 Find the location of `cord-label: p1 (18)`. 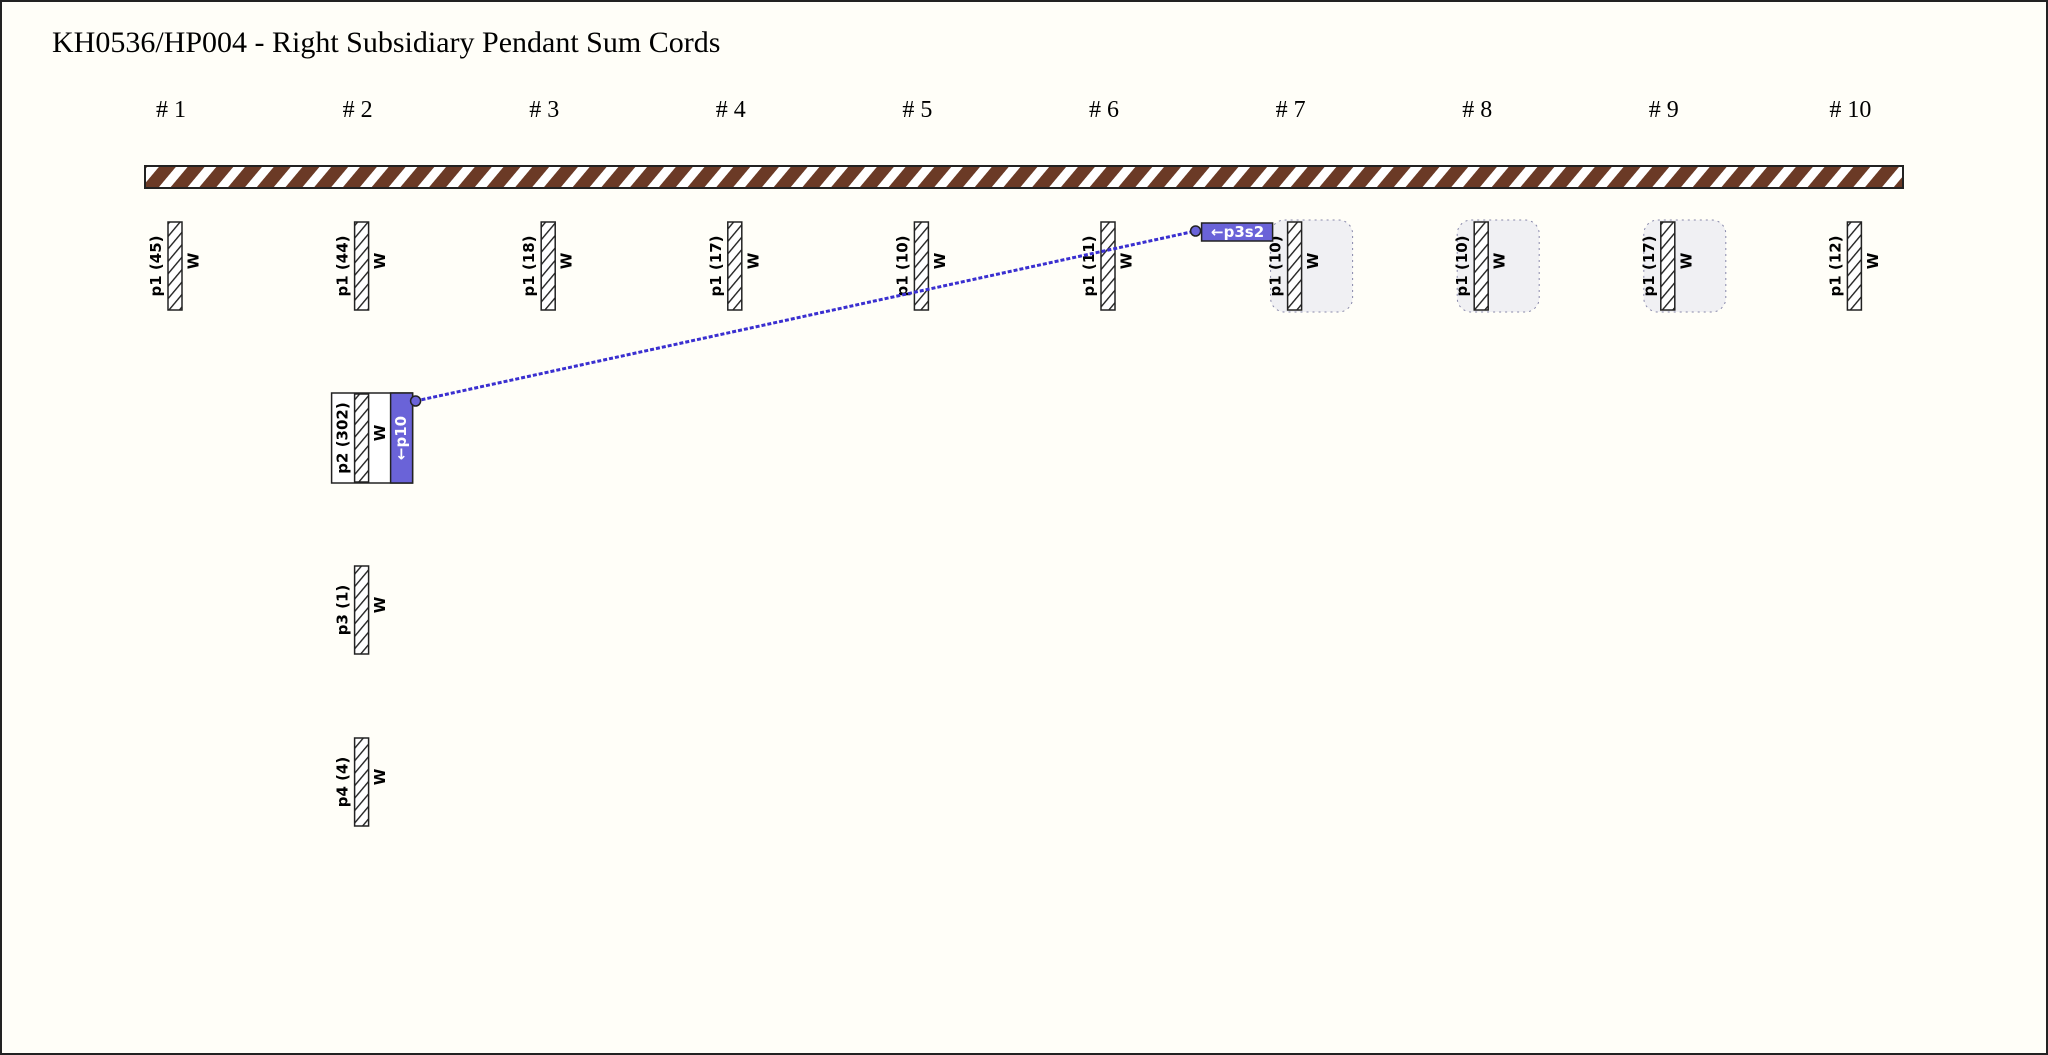

cord-label: p1 (18) is located at coordinates (529, 266).